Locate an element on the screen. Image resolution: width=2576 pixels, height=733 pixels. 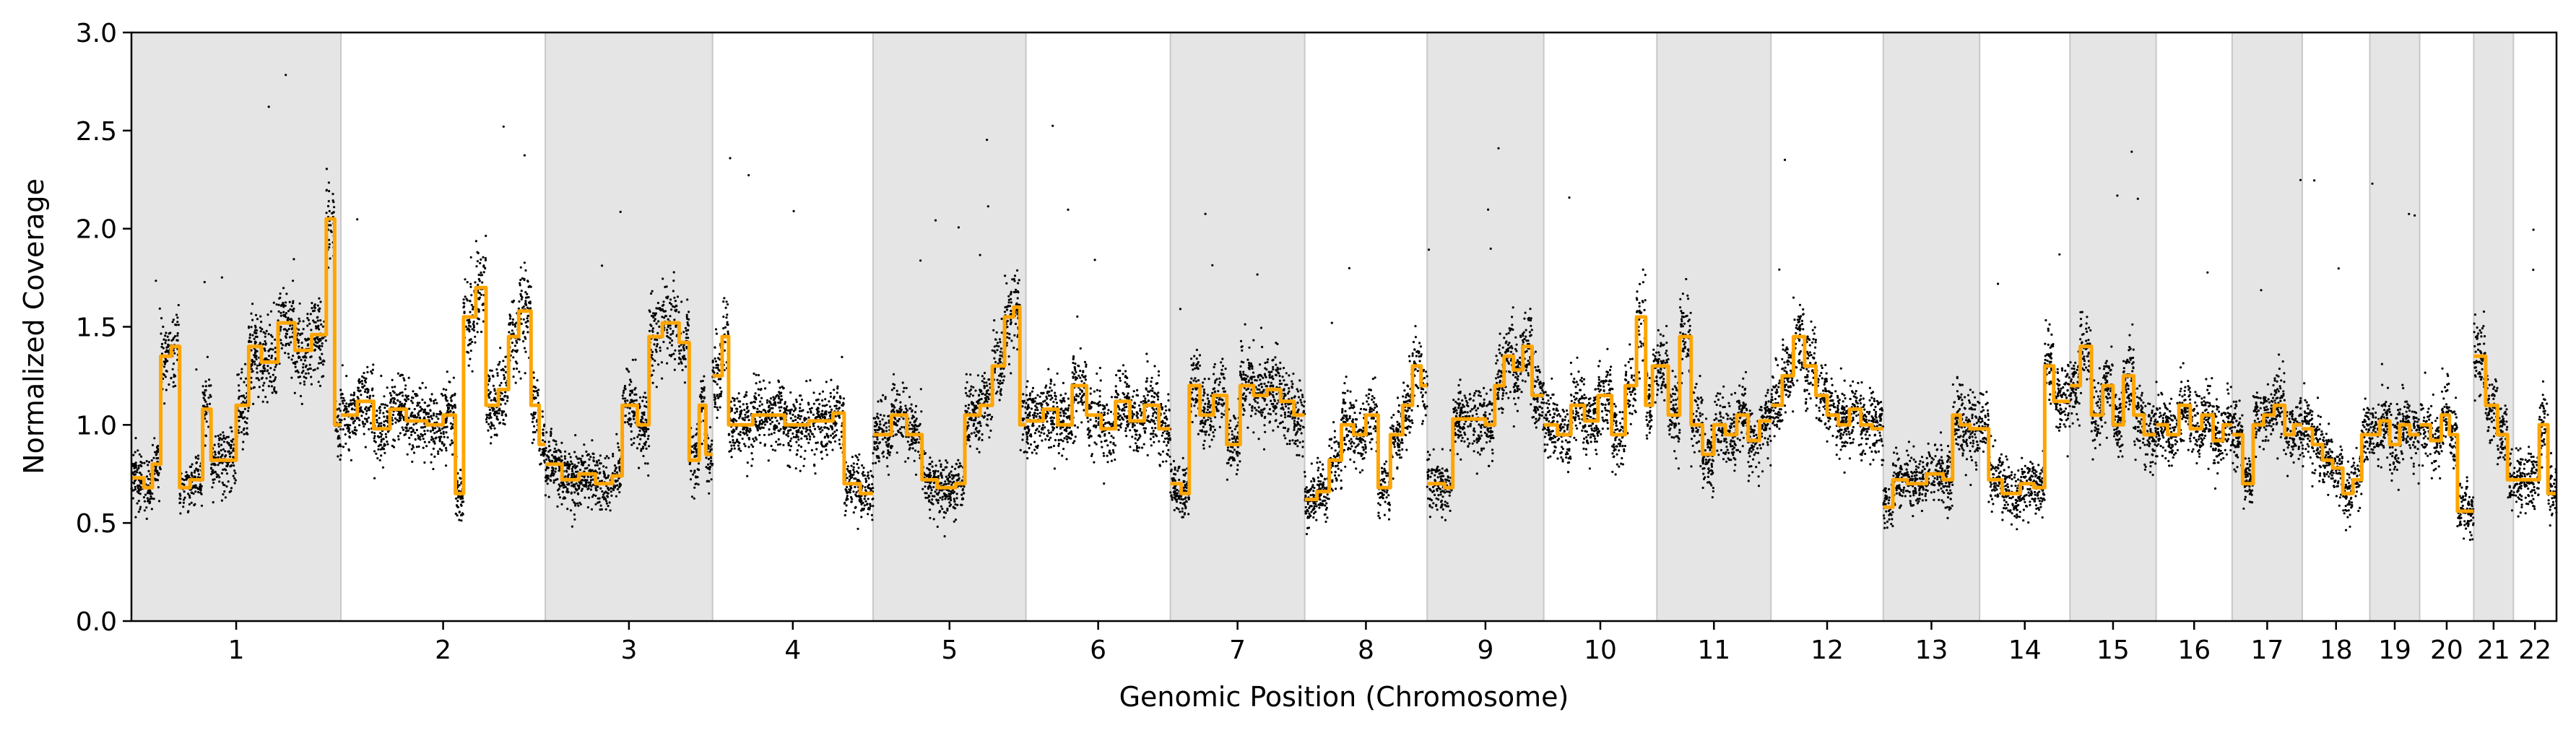
y-axis: 0.0 0.5 1.0 1.5 2.0 2.5 3.0 is located at coordinates (103, 328).